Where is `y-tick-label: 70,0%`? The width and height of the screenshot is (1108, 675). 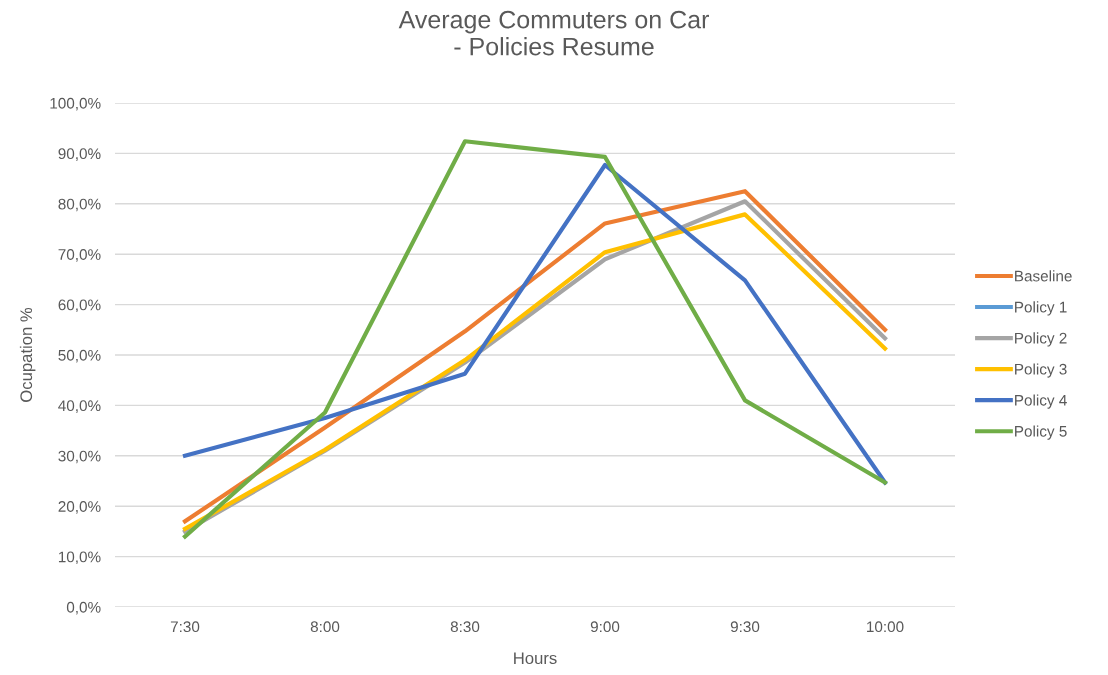
y-tick-label: 70,0% is located at coordinates (79, 255).